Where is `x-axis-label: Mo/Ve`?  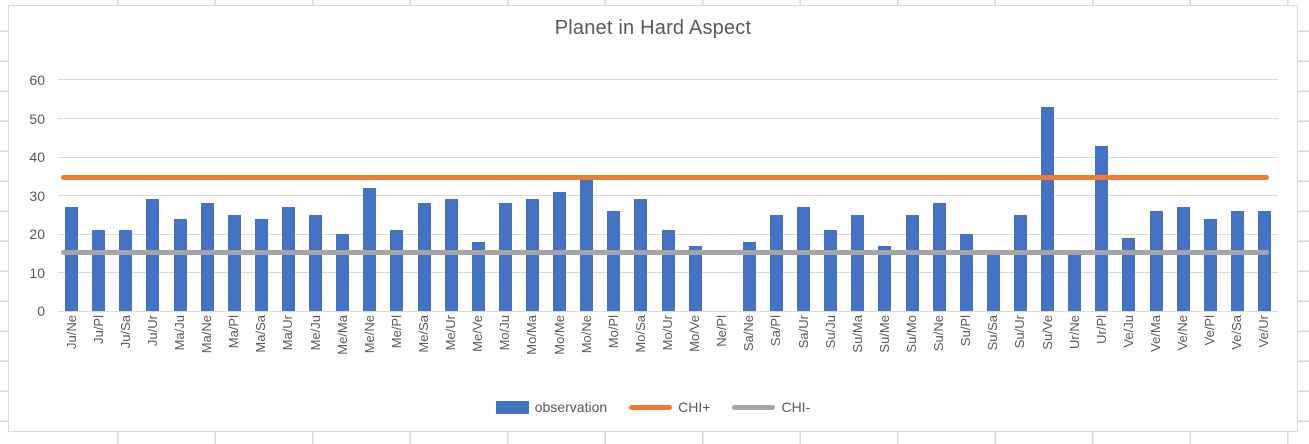 x-axis-label: Mo/Ve is located at coordinates (695, 333).